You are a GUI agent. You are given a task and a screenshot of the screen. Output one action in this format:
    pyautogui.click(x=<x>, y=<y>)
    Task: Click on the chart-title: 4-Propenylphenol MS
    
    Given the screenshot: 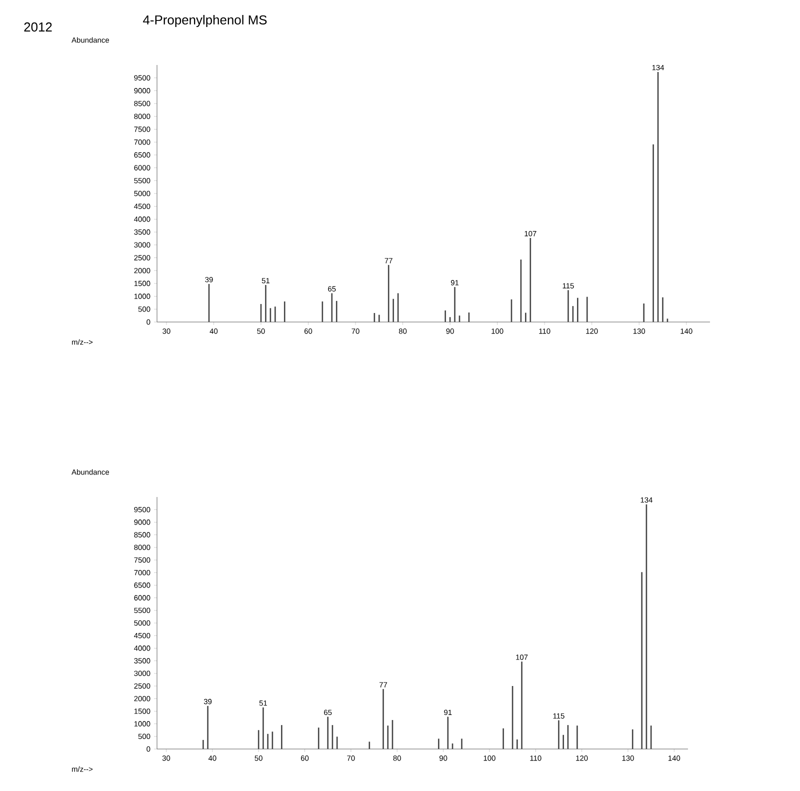 What is the action you would take?
    pyautogui.click(x=205, y=21)
    